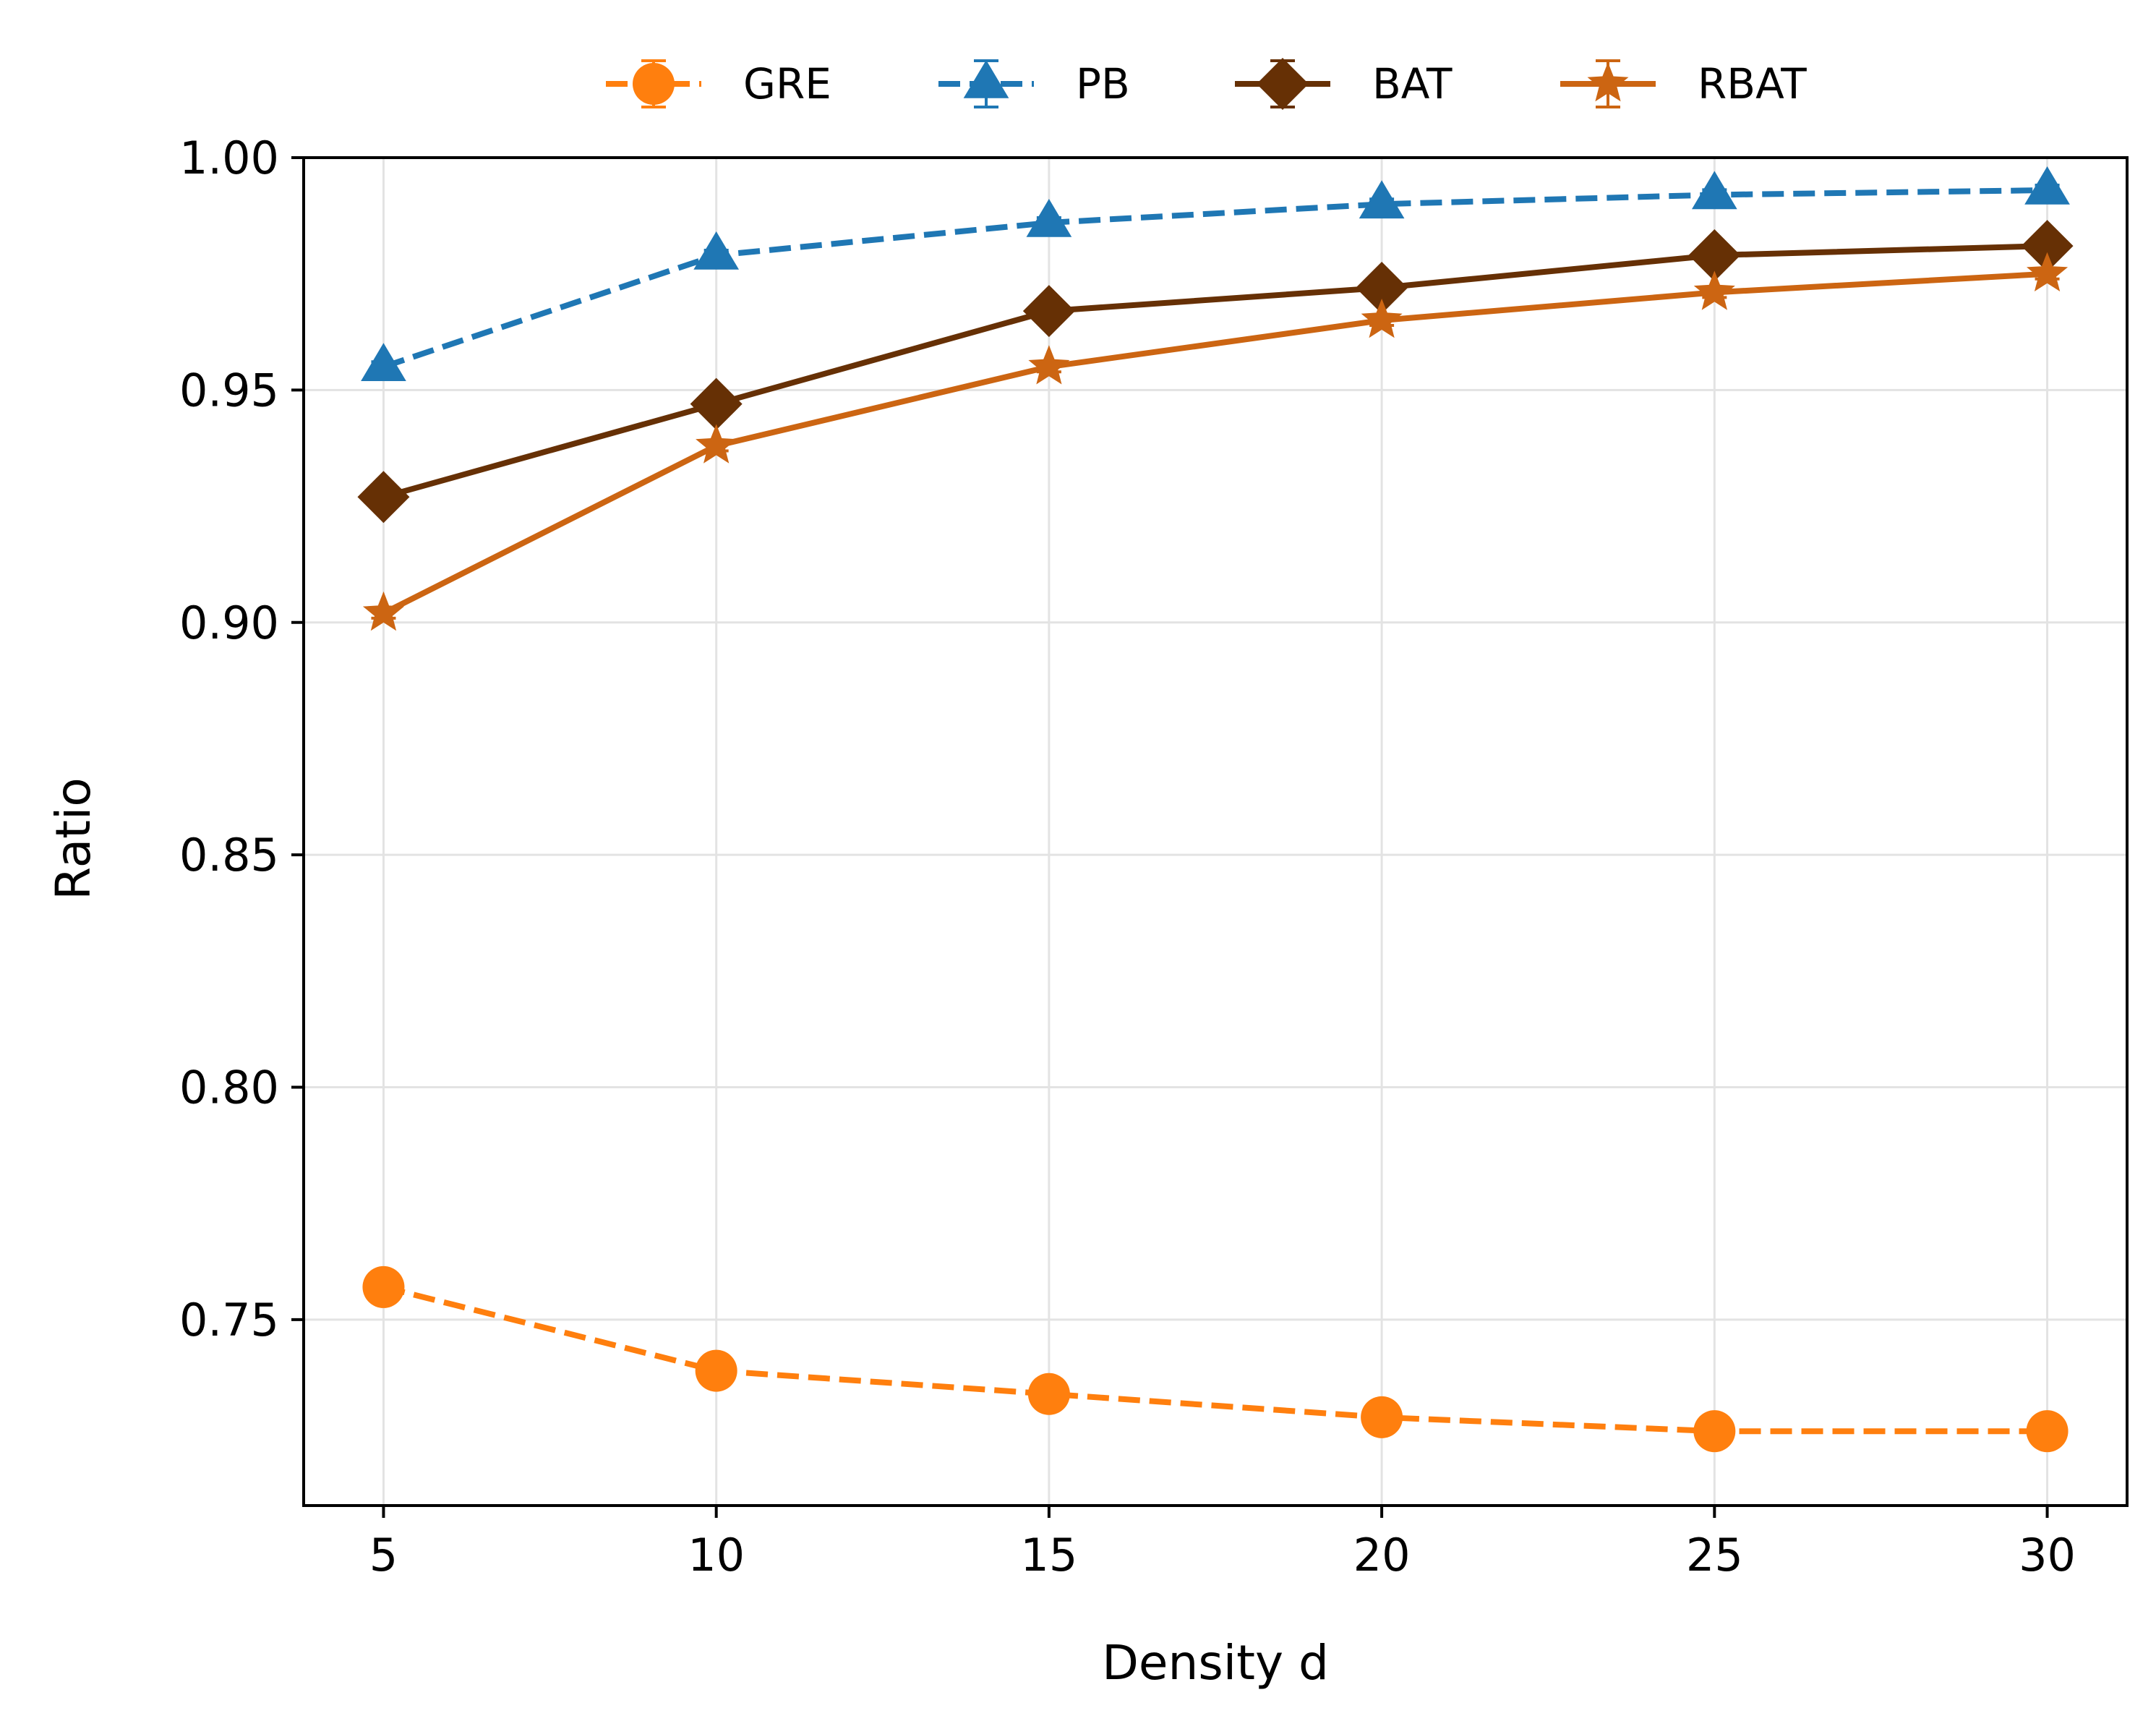 The height and width of the screenshot is (1729, 2156). Describe the element at coordinates (1103, 83) in the screenshot. I see `legend-label: PB` at that location.